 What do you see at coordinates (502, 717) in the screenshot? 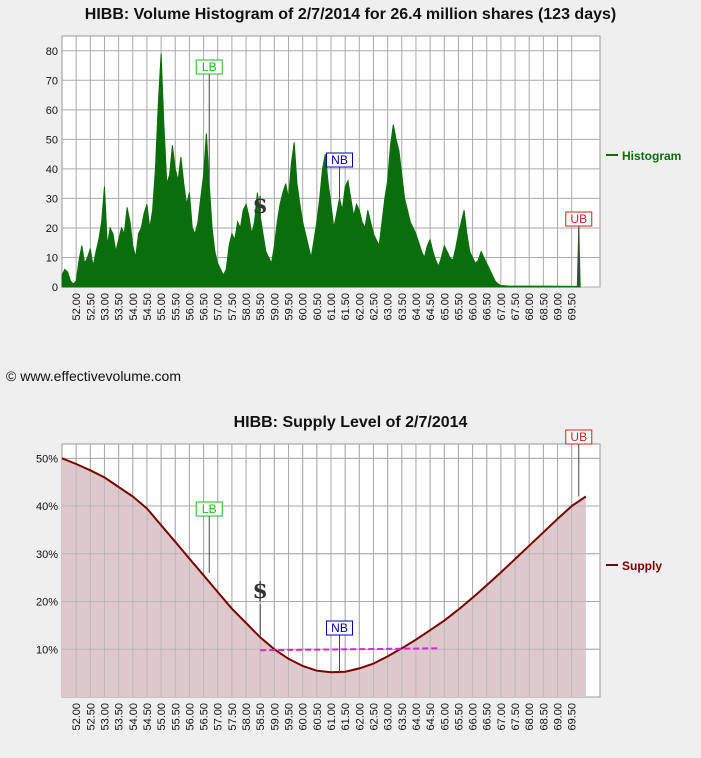
I see `supply-x-tick-label: 67.00` at bounding box center [502, 717].